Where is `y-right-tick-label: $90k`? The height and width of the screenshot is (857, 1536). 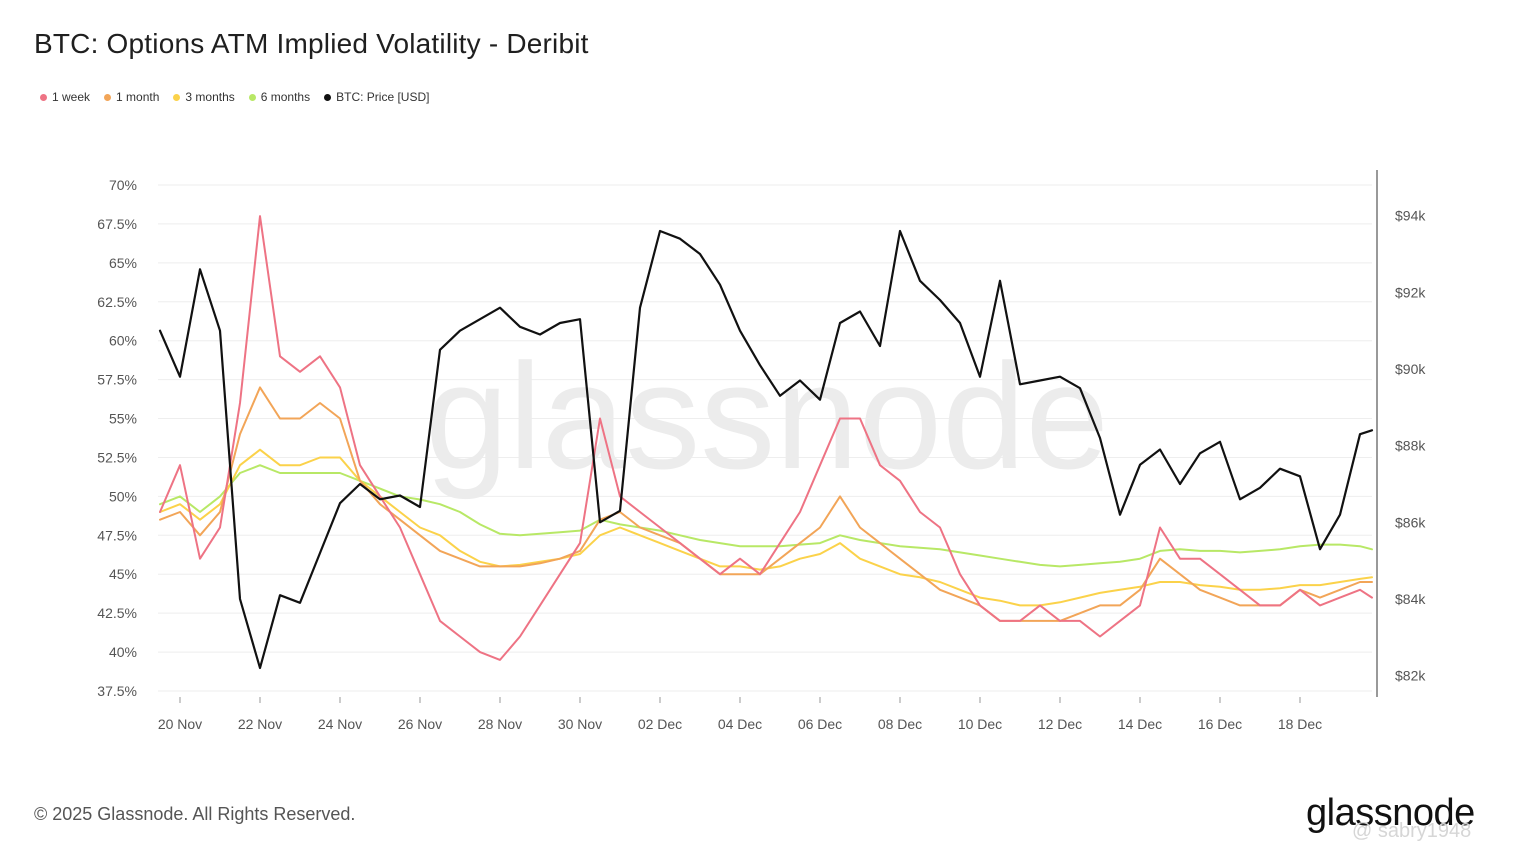 y-right-tick-label: $90k is located at coordinates (1410, 369).